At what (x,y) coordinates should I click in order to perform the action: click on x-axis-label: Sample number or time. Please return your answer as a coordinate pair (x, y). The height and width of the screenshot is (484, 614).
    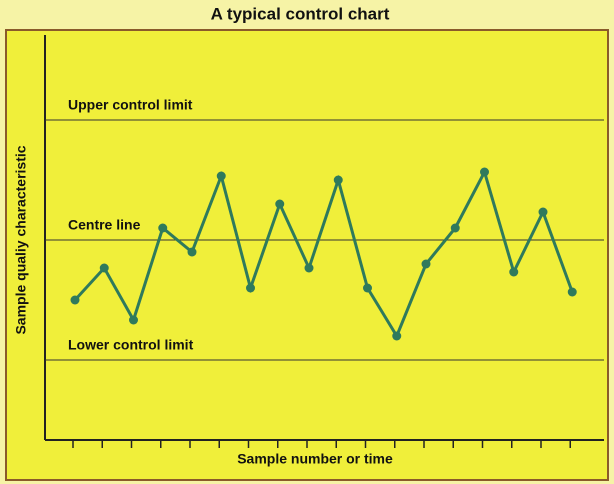
    Looking at the image, I should click on (315, 459).